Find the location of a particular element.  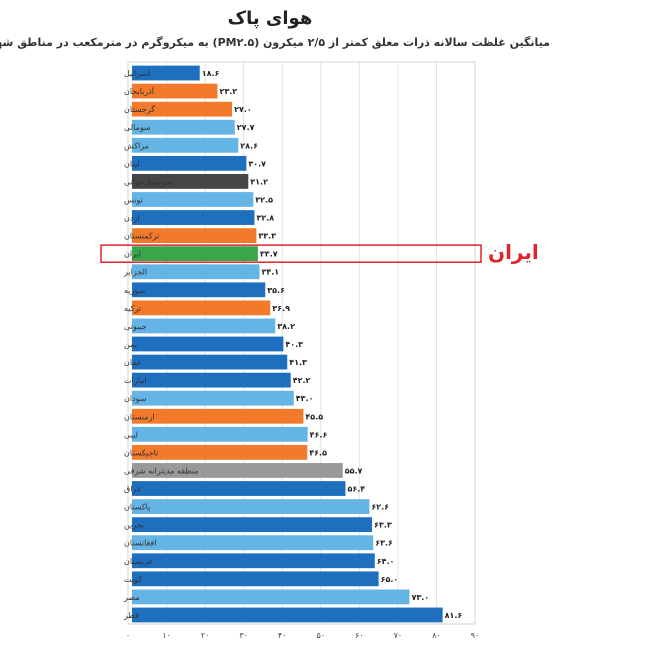

category-label: بحرین is located at coordinates (134, 525).